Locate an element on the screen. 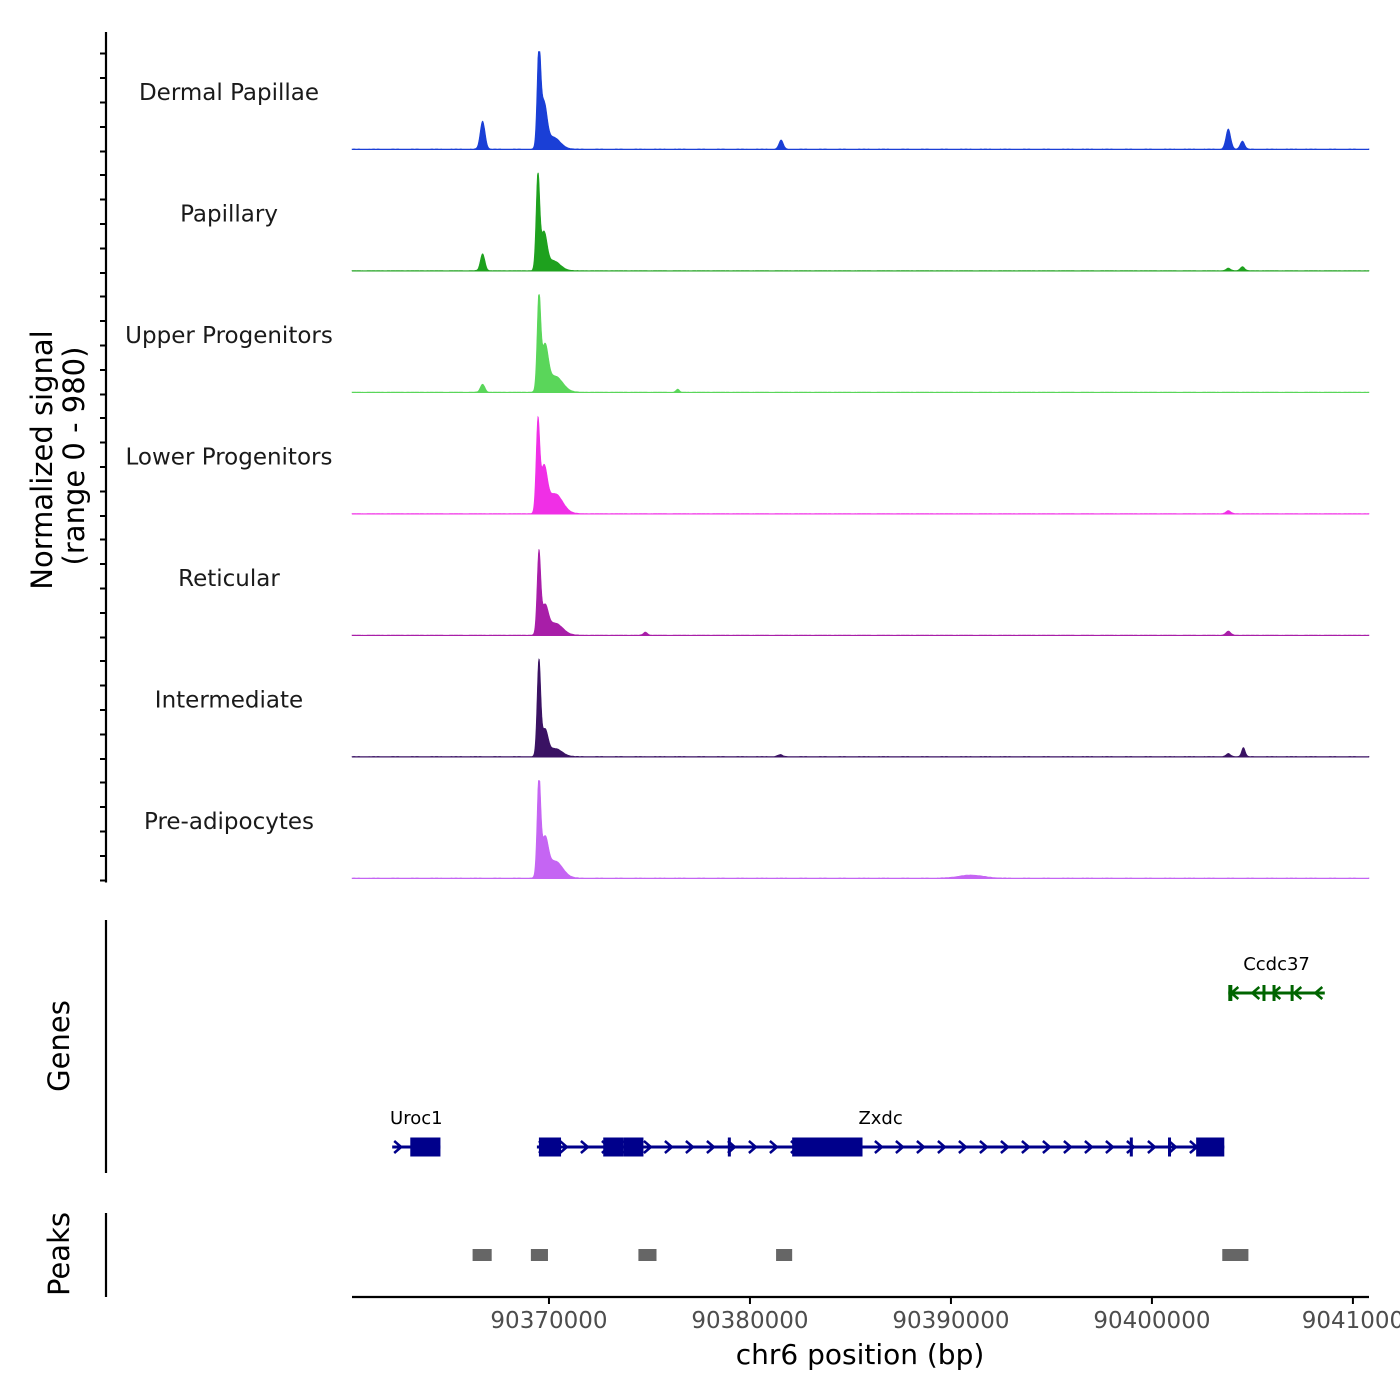 This screenshot has height=1400, width=1400. track-label-upper-progenitors: Upper Progenitors is located at coordinates (229, 336).